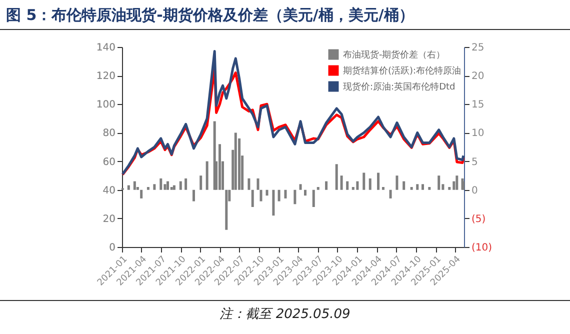 The width and height of the screenshot is (570, 334). I want to click on y2-tick-label: 10, so click(478, 134).